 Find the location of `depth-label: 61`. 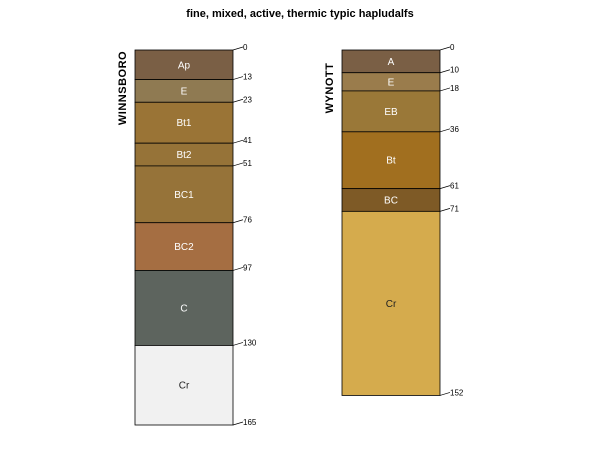

depth-label: 61 is located at coordinates (454, 186).